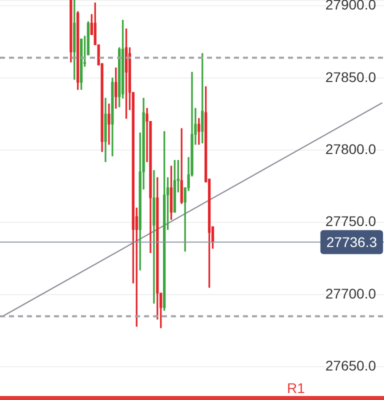  Describe the element at coordinates (154, 237) in the screenshot. I see `candlestick` at that location.